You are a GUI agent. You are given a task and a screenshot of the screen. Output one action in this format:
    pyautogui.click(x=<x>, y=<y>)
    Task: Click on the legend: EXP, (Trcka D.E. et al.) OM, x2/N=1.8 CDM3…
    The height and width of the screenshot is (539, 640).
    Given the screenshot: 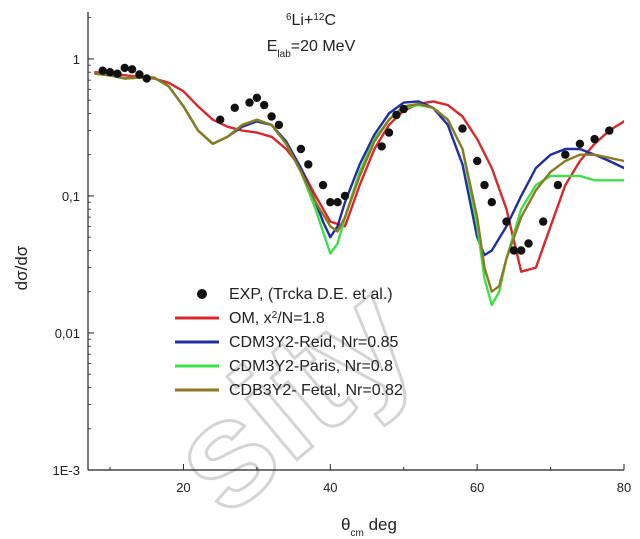 What is the action you would take?
    pyautogui.click(x=289, y=342)
    